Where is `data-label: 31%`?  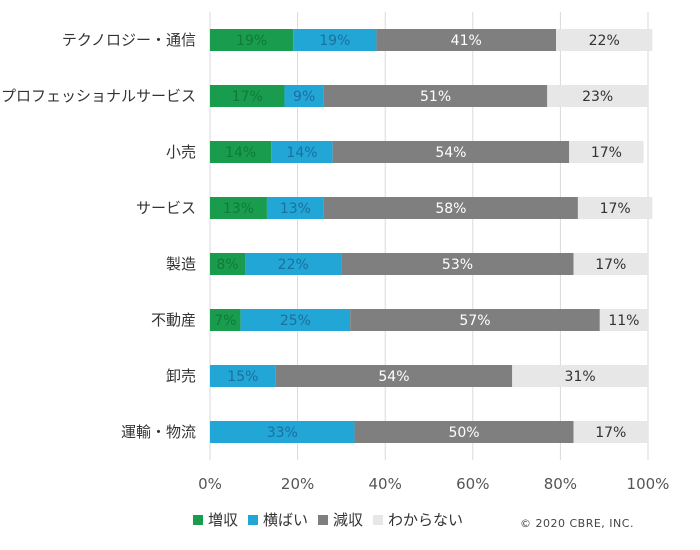 data-label: 31% is located at coordinates (580, 377).